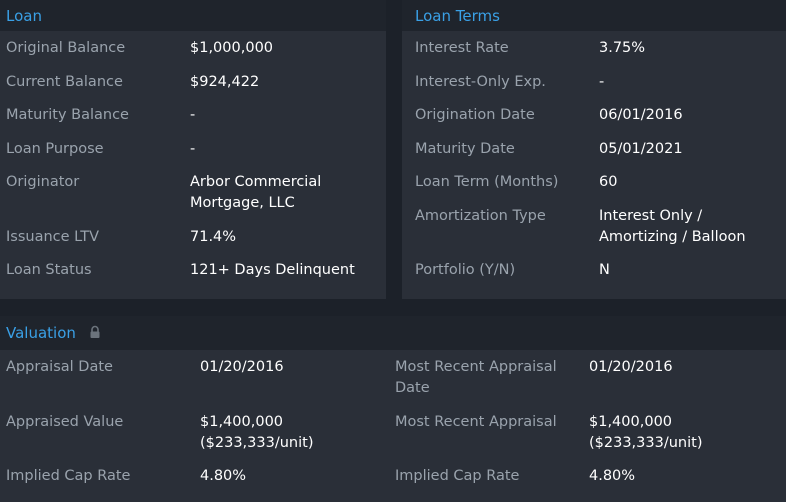  Describe the element at coordinates (53, 237) in the screenshot. I see `issuance-ltv-label: Issuance LTV` at that location.